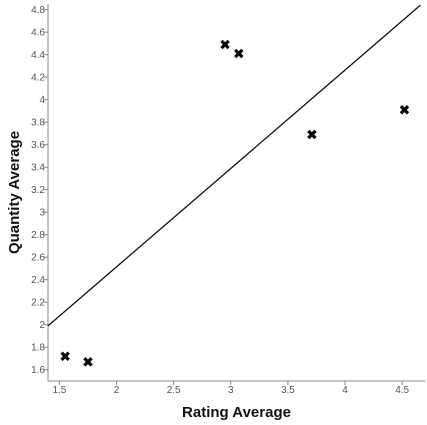 The image size is (427, 425). What do you see at coordinates (42, 325) in the screenshot?
I see `y-tick-label: 2` at bounding box center [42, 325].